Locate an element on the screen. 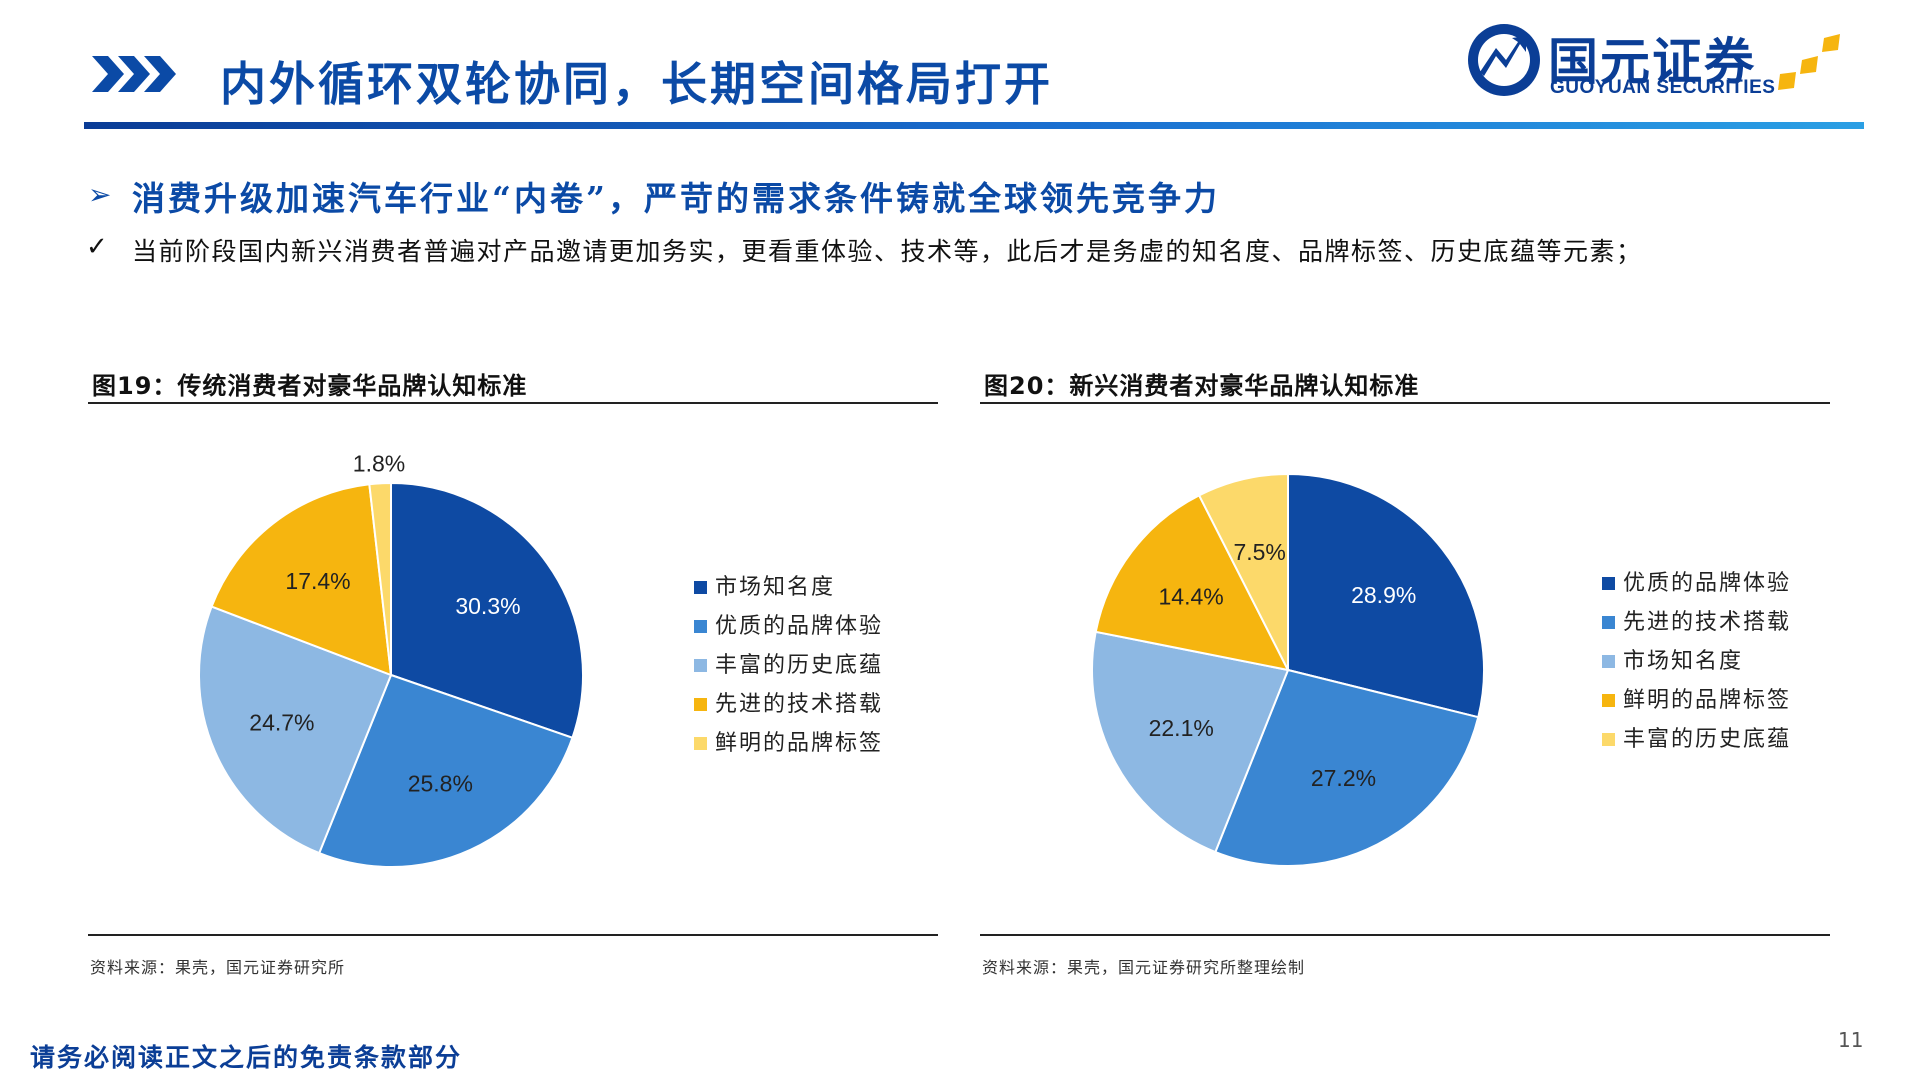  pie-data-label: 28.9% is located at coordinates (1383, 595).